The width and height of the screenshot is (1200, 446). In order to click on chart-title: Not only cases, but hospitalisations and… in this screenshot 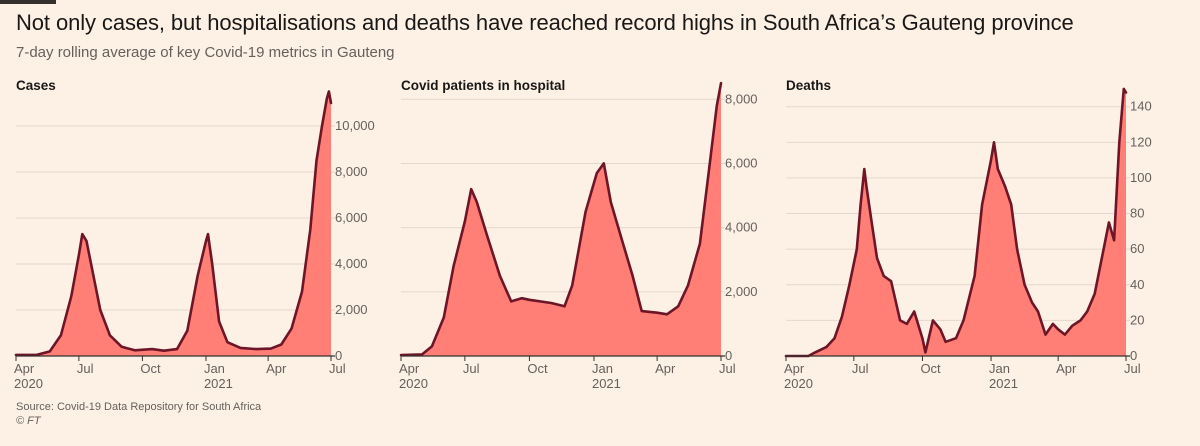, I will do `click(545, 22)`.